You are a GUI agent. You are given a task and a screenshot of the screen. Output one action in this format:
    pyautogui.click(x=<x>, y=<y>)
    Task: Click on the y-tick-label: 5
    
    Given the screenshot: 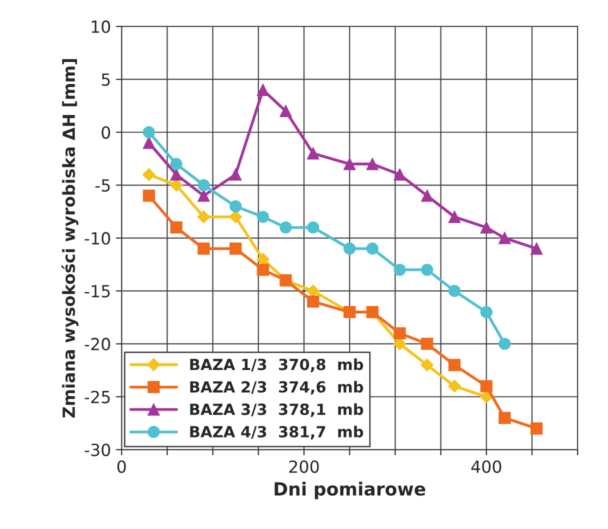 What is the action you would take?
    pyautogui.click(x=106, y=80)
    